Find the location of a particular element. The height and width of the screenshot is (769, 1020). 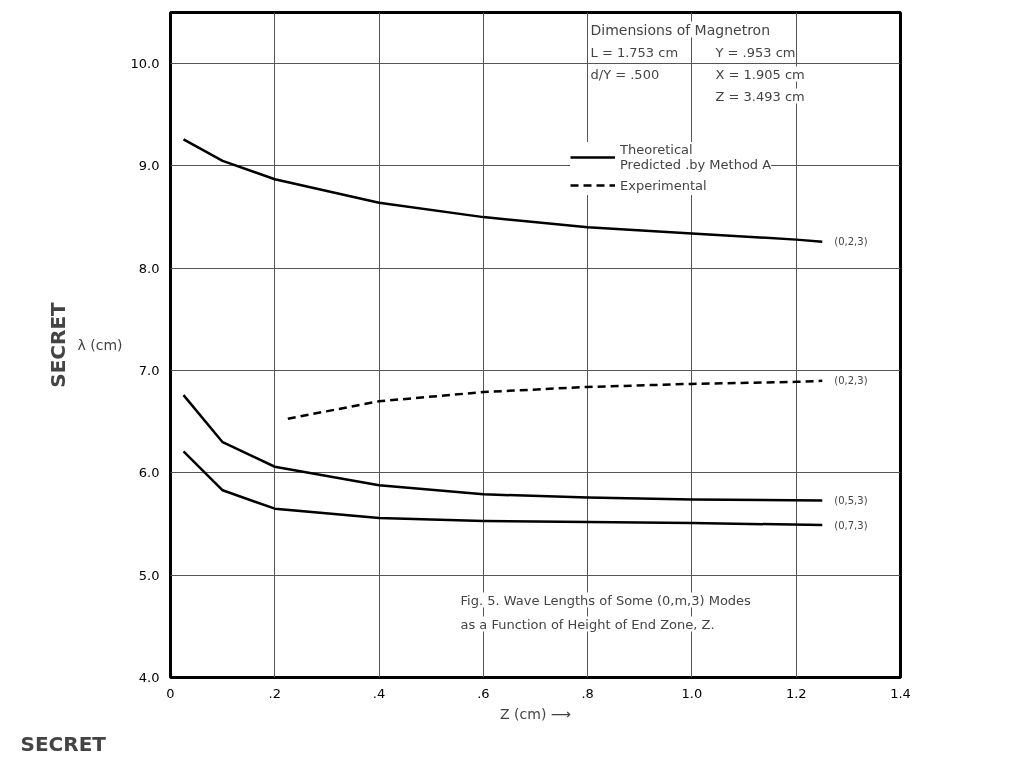

legend-label: Experimental is located at coordinates (663, 185).